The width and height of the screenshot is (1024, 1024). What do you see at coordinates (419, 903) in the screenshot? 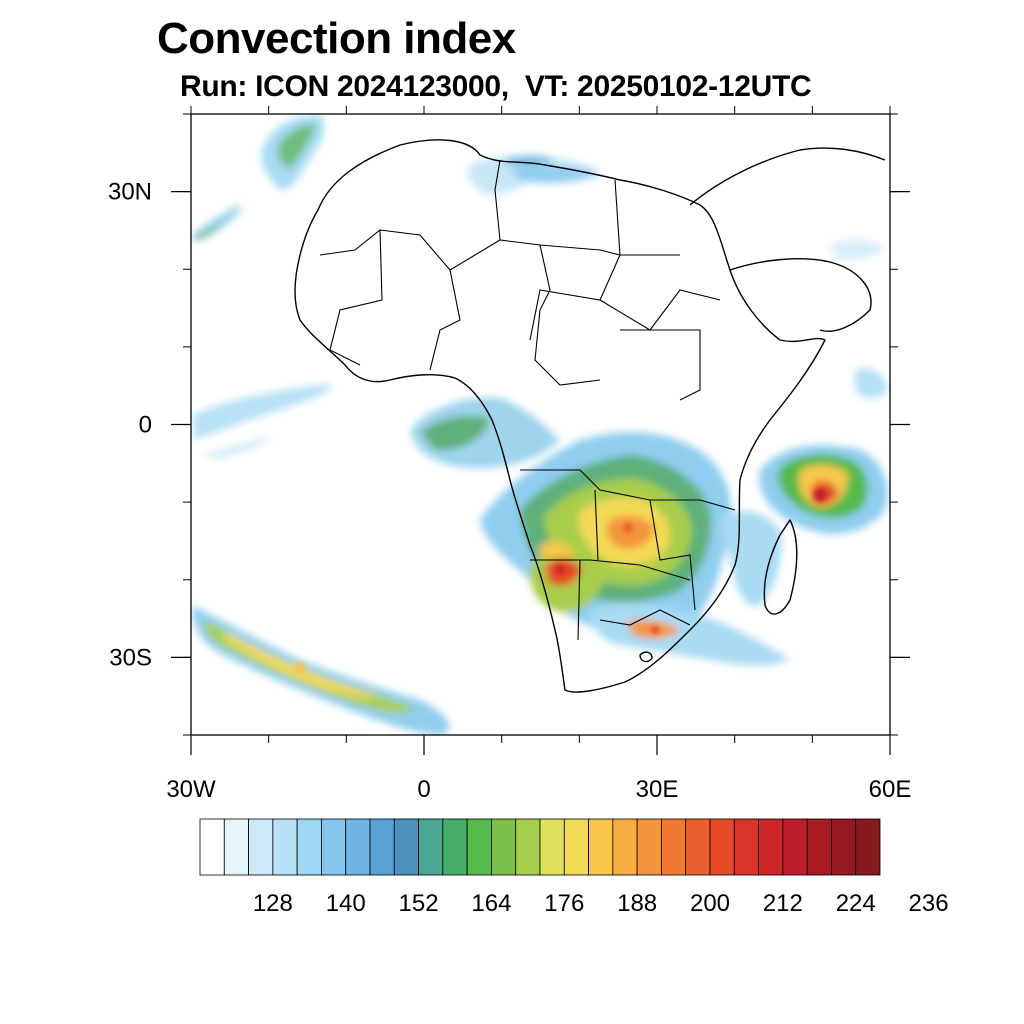
I see `colorbar-label: 152` at bounding box center [419, 903].